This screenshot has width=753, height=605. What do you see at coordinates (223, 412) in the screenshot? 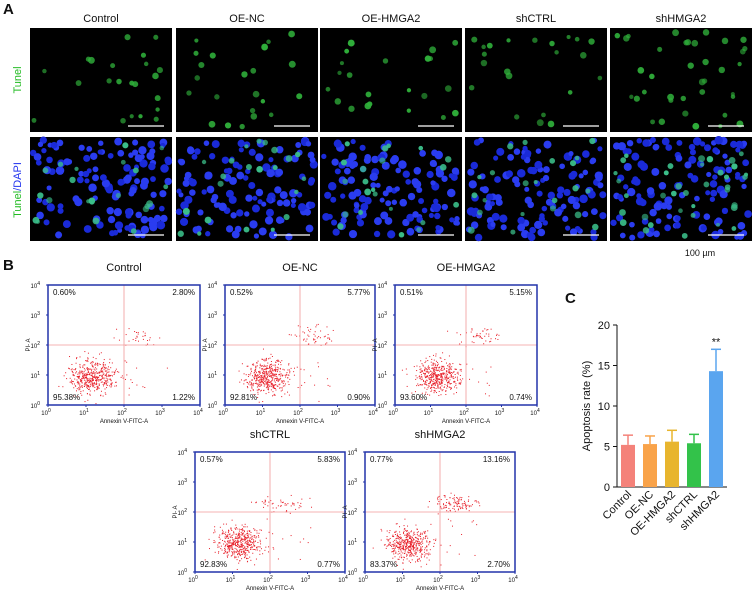
I see `tick-label: 100` at bounding box center [223, 412].